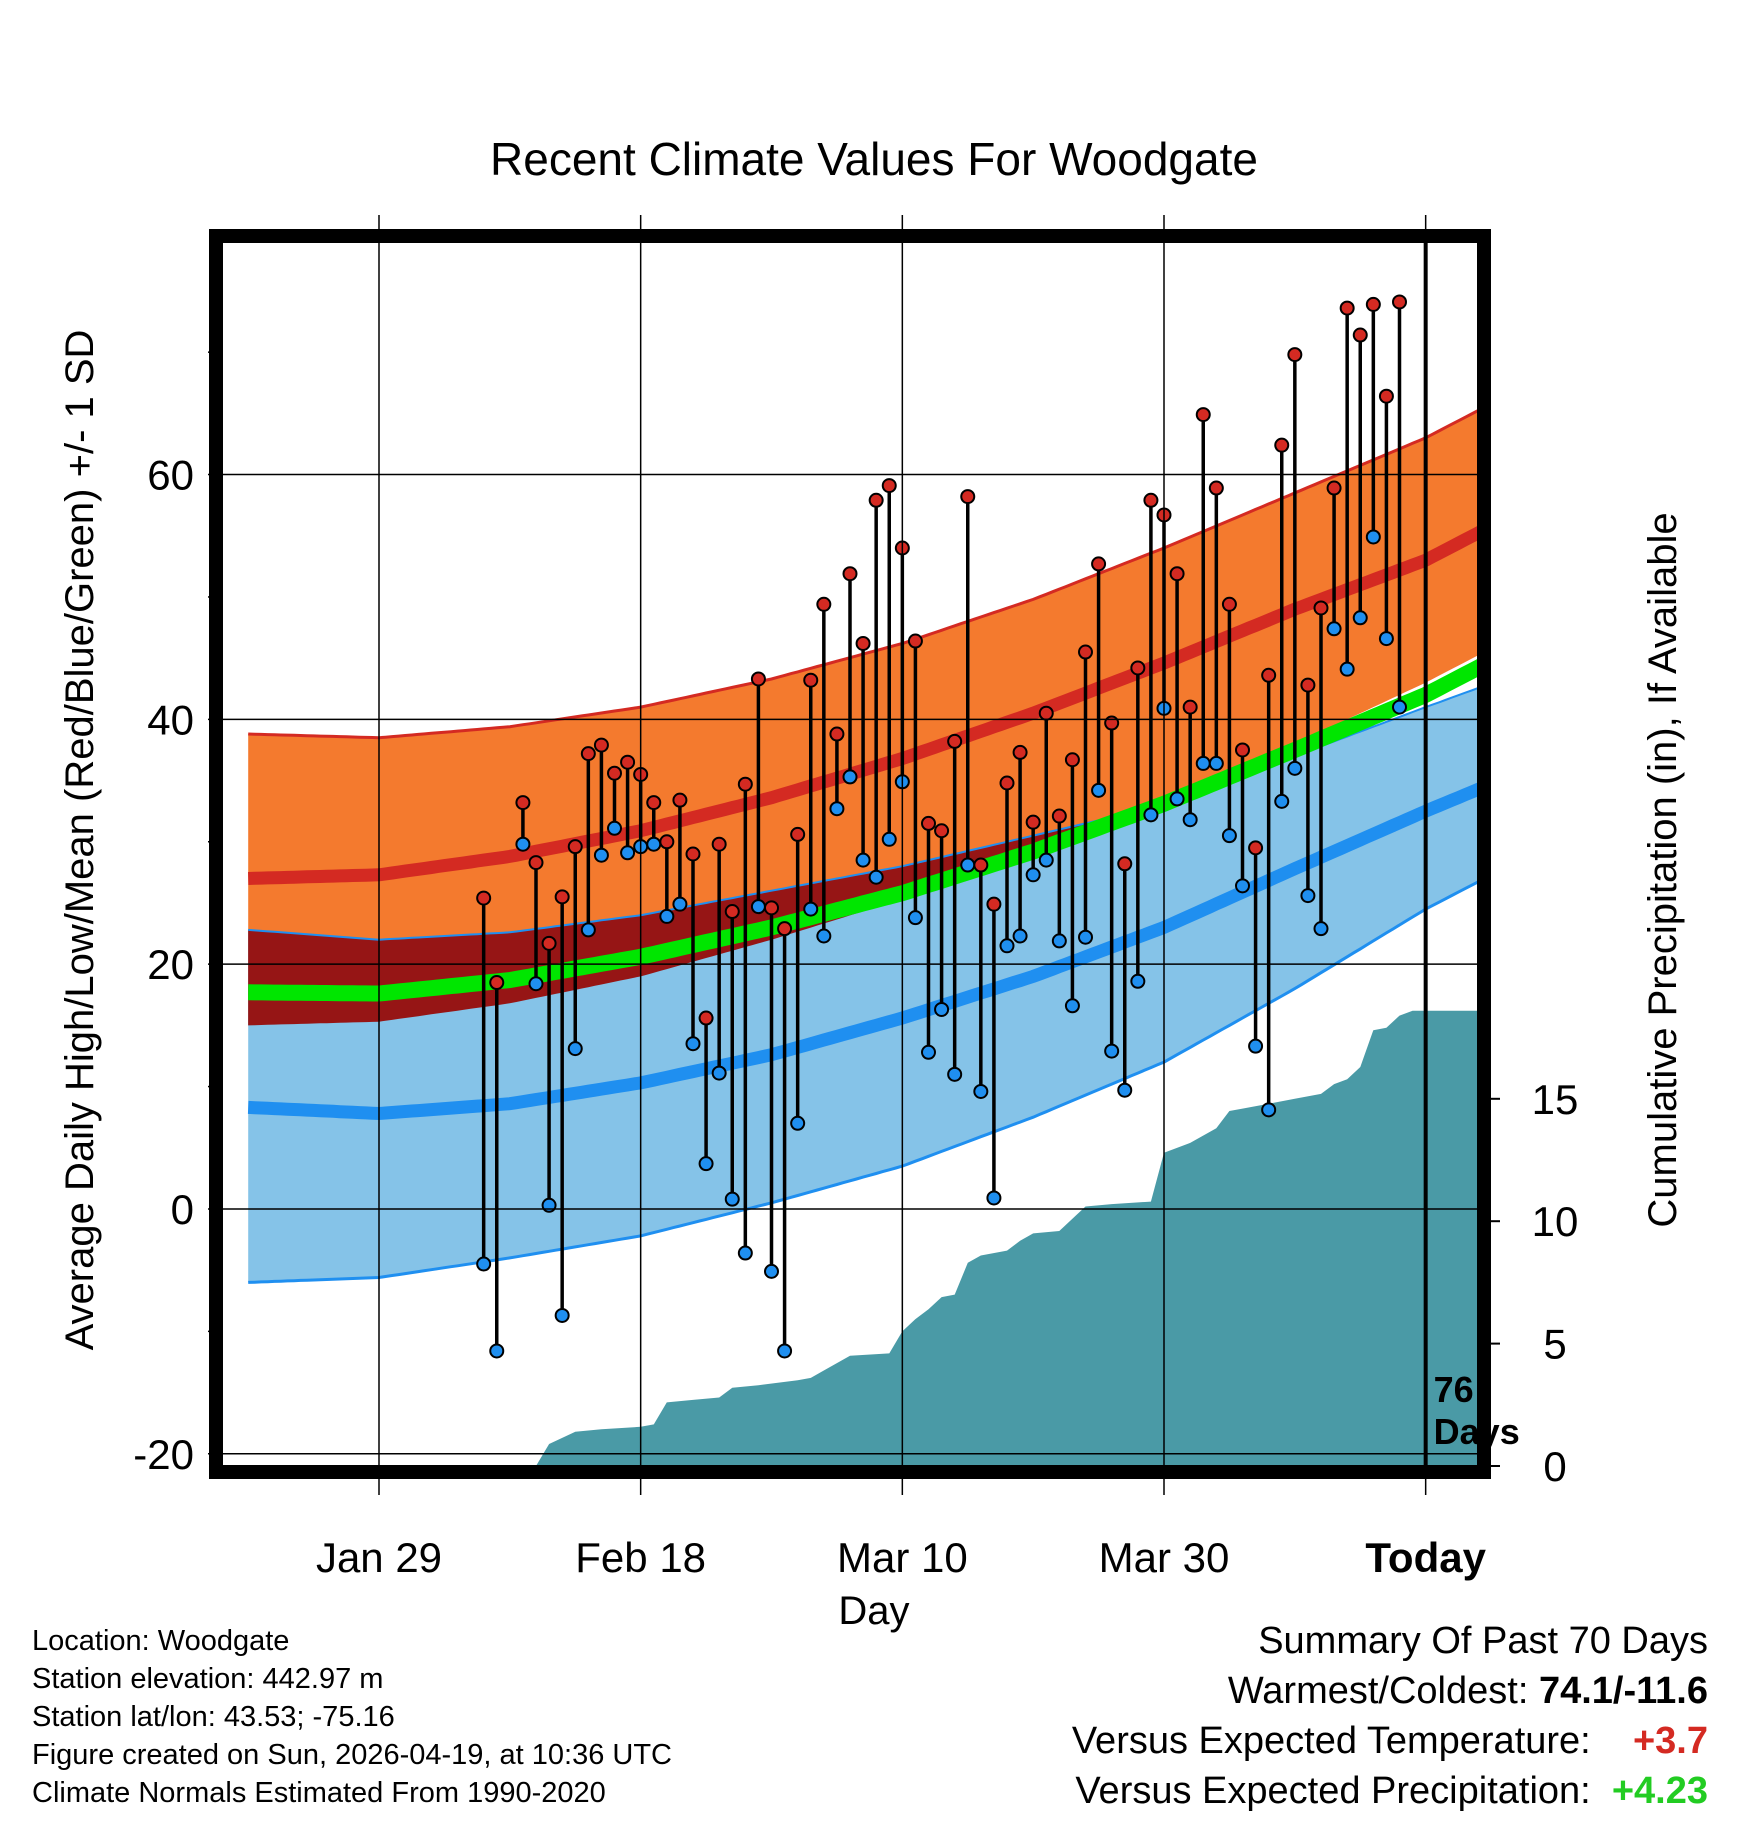  What do you see at coordinates (1425, 1557) in the screenshot?
I see `x-tick-label: Today` at bounding box center [1425, 1557].